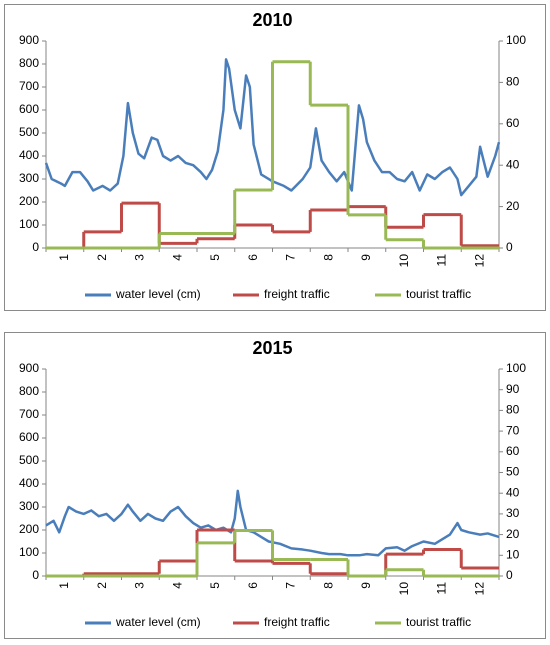 This screenshot has height=645, width=550. Describe the element at coordinates (272, 523) in the screenshot. I see `line` at that location.